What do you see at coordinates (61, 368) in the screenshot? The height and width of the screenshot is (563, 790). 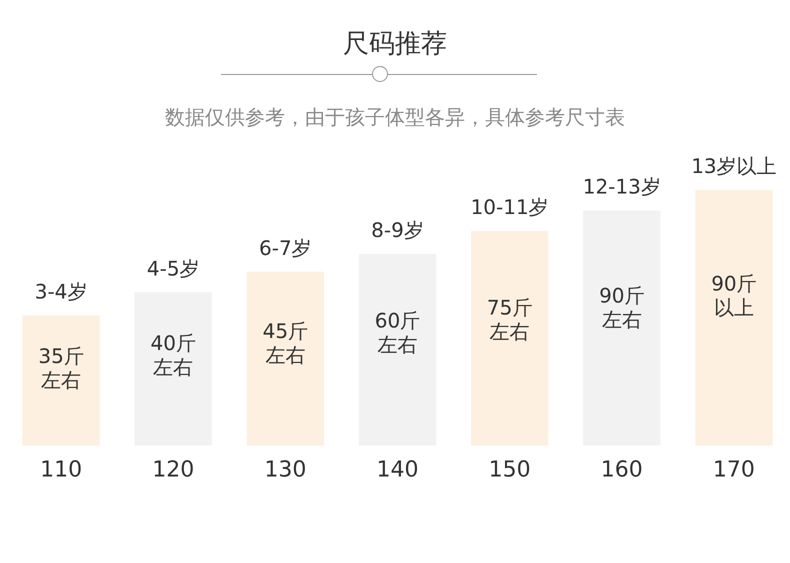 I see `annotation: 35斤左右` at bounding box center [61, 368].